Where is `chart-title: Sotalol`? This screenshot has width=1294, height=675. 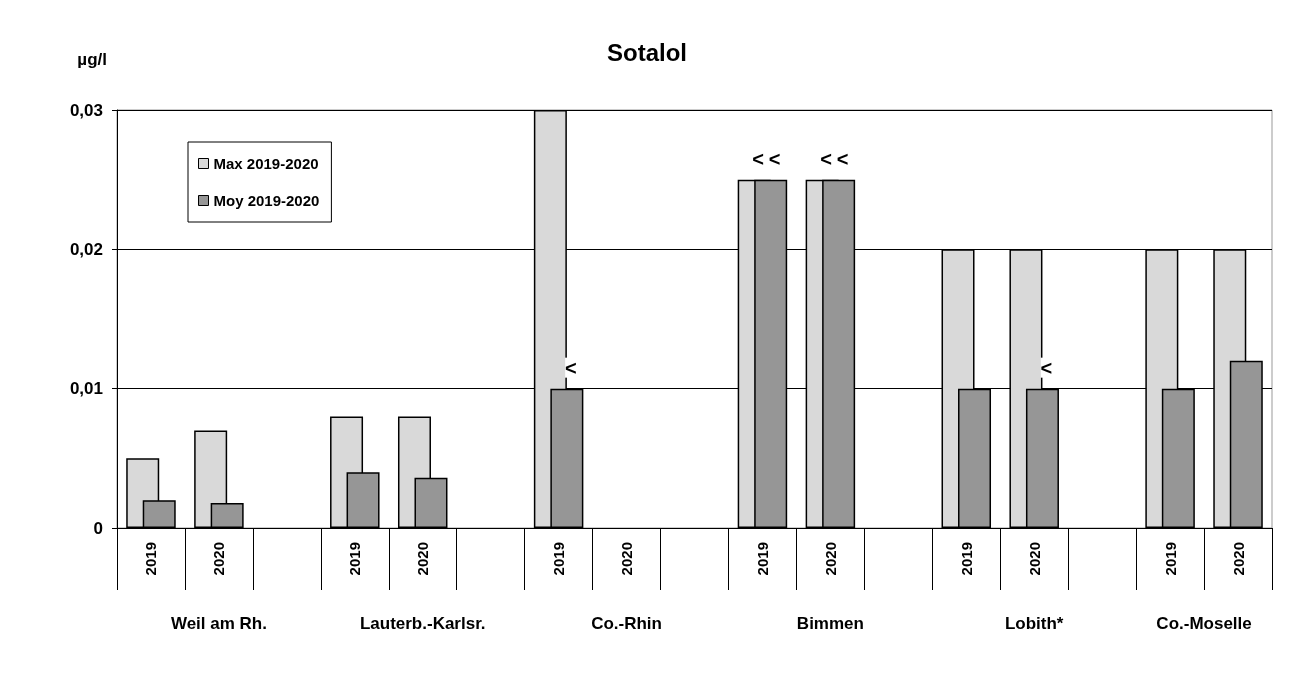 chart-title: Sotalol is located at coordinates (647, 52).